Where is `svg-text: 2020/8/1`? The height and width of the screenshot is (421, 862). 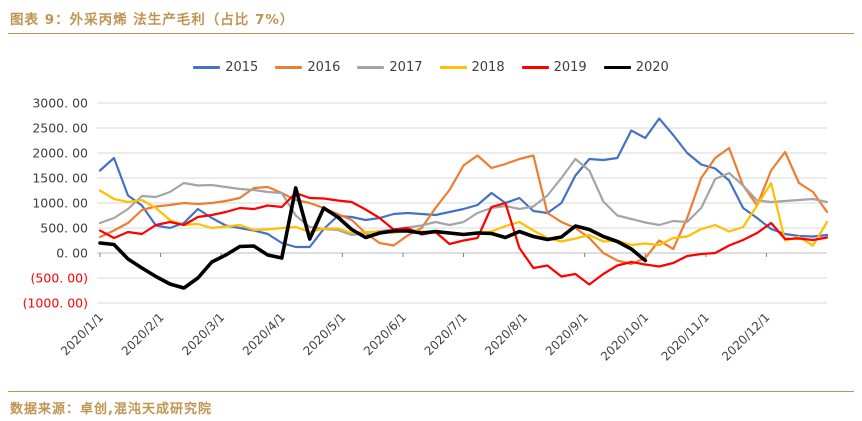
svg-text: 2020/8/1 is located at coordinates (506, 334).